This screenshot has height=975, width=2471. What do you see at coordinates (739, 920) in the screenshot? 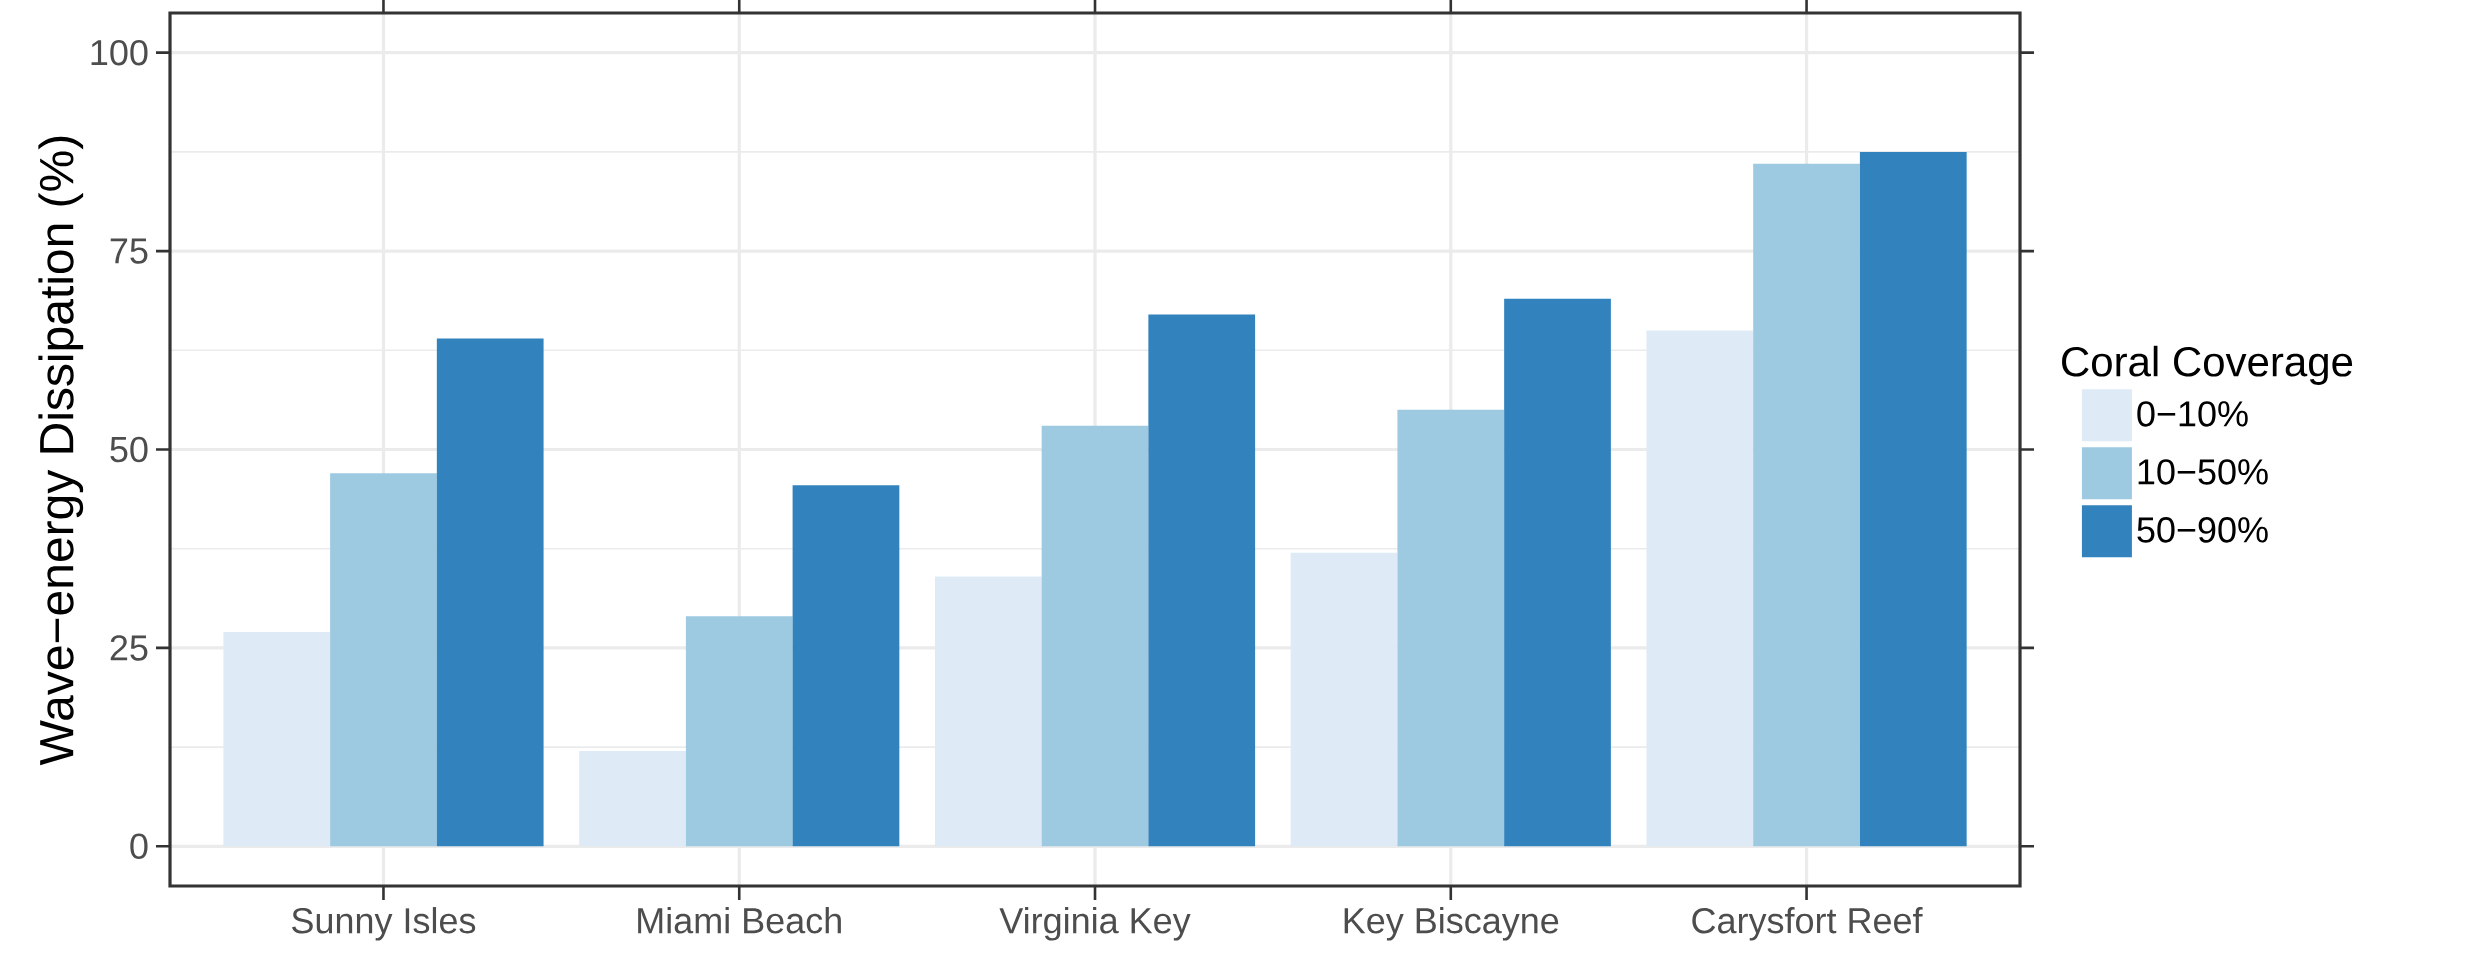
I see `x-tick-label: Miami Beach` at bounding box center [739, 920].